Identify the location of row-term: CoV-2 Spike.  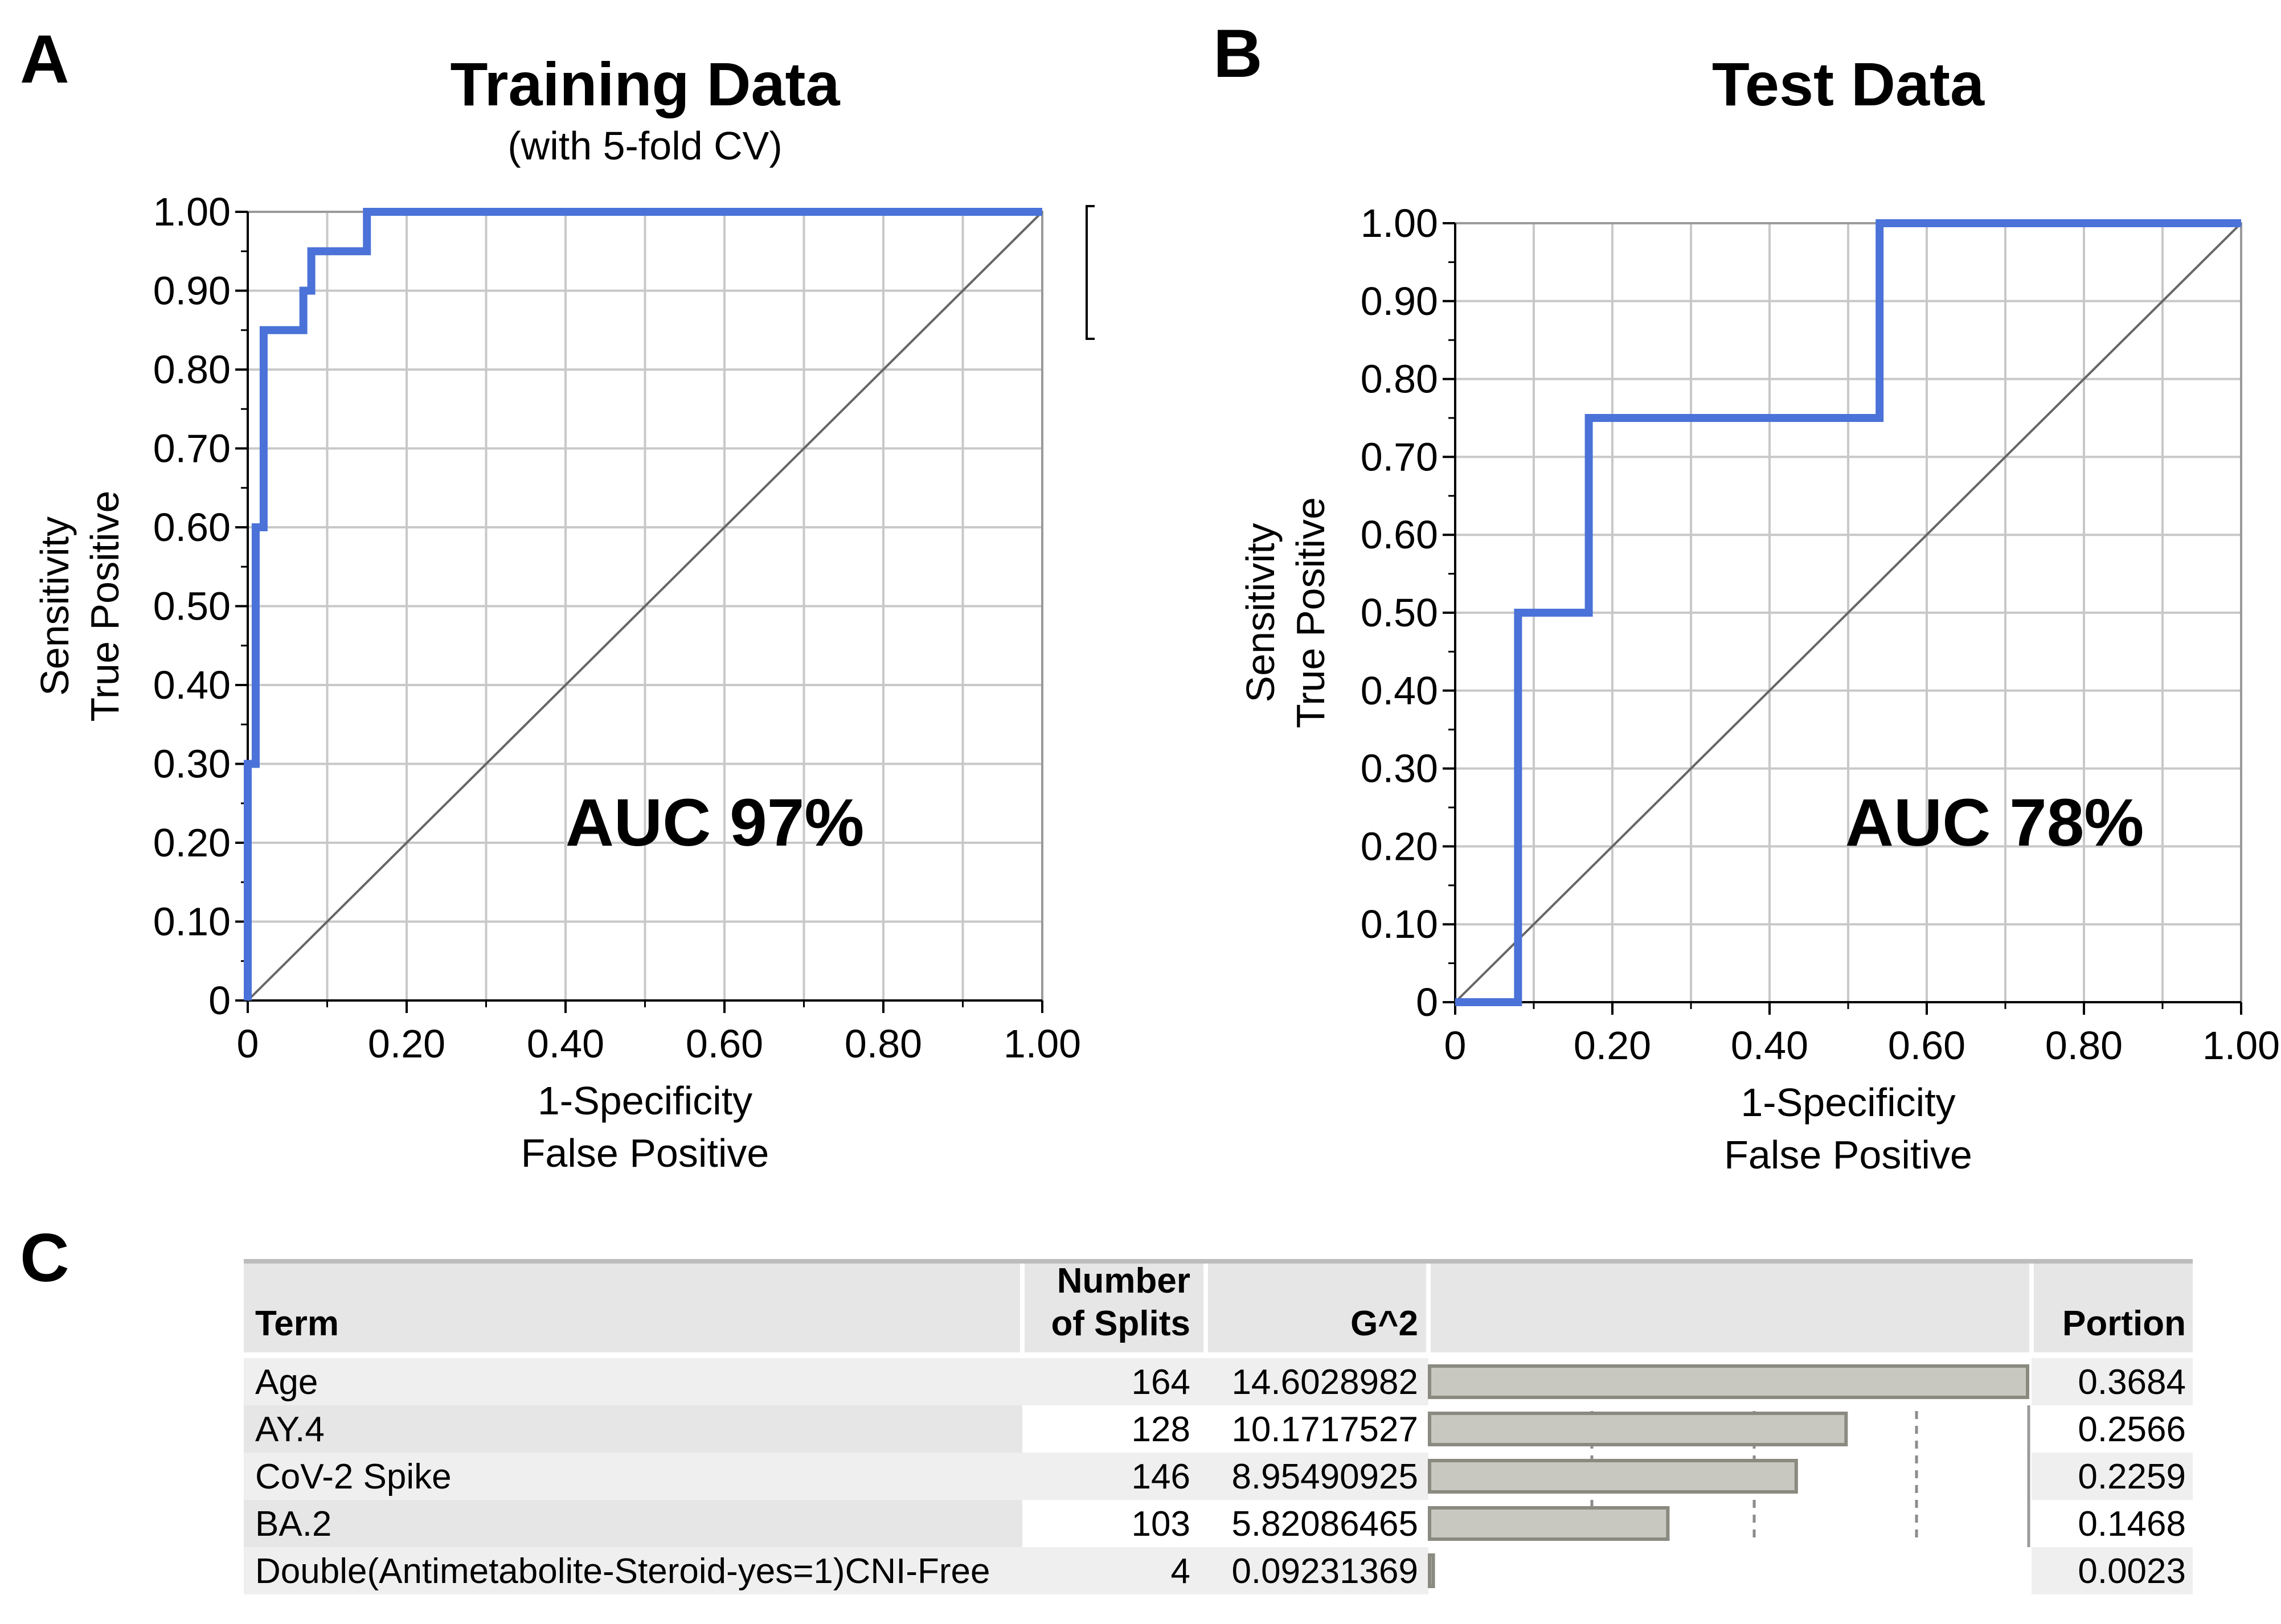
(353, 1476).